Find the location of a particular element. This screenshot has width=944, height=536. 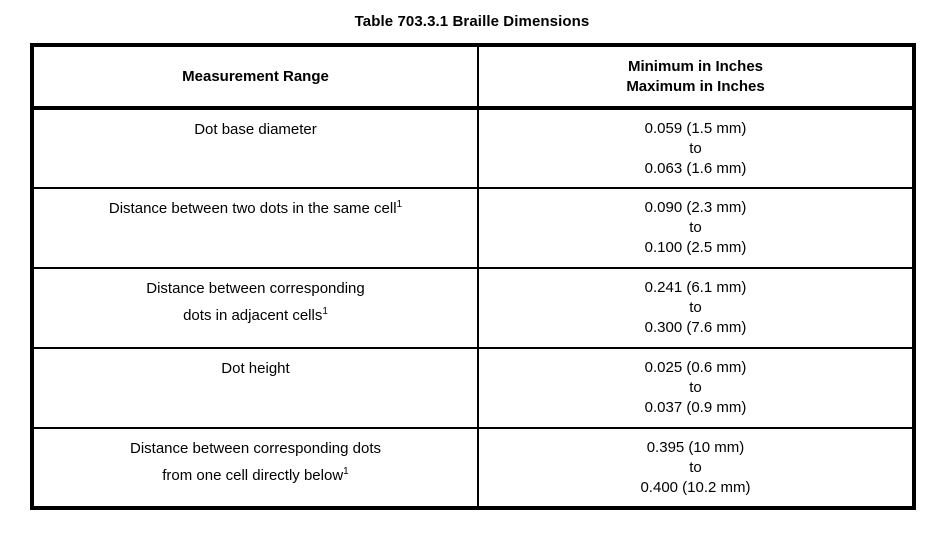

measurement-label-text: Dot base diameter is located at coordinates (255, 129).